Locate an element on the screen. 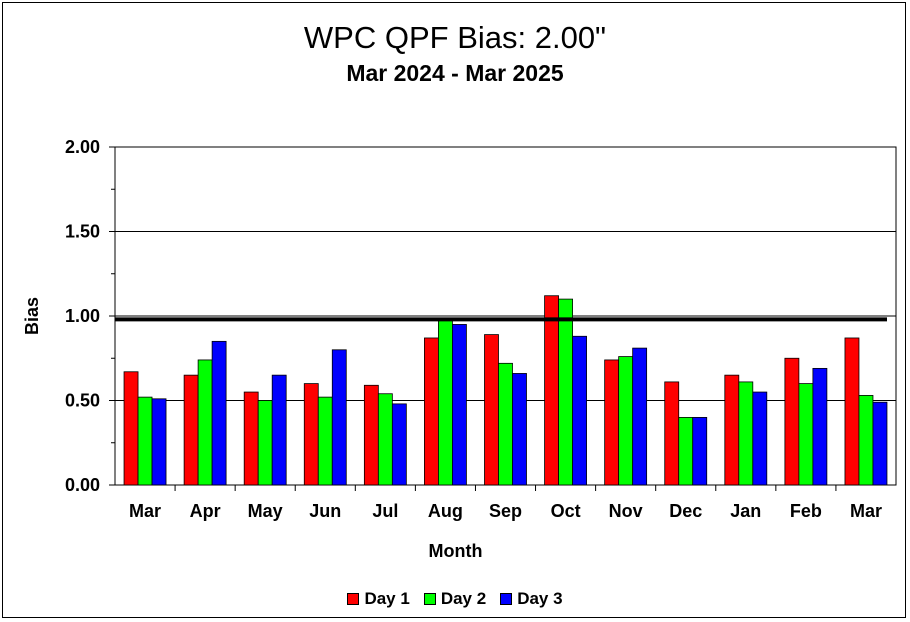 The height and width of the screenshot is (622, 910). x-tick-label: Jun is located at coordinates (325, 511).